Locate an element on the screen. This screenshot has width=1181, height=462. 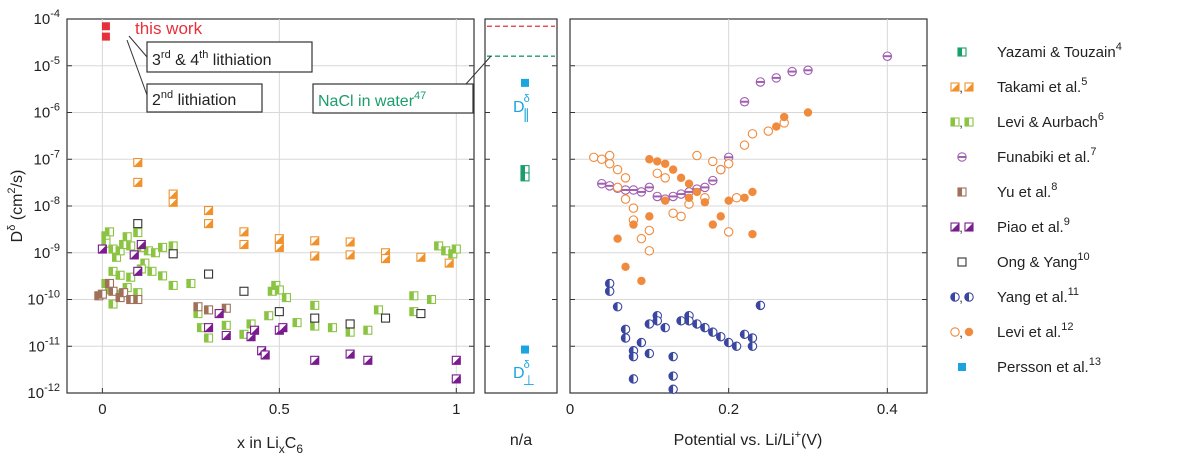
nacl-label: NaCl in water47 is located at coordinates (372, 100).